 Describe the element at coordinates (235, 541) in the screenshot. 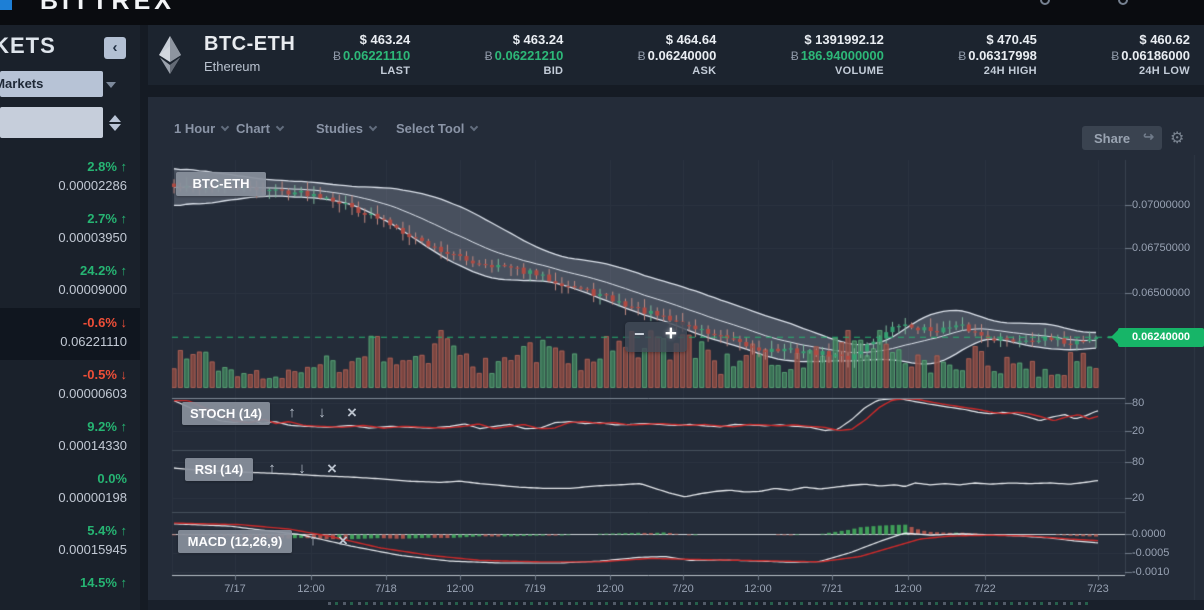

I see `macd-panel-badge: MACD (12,26,9)` at that location.